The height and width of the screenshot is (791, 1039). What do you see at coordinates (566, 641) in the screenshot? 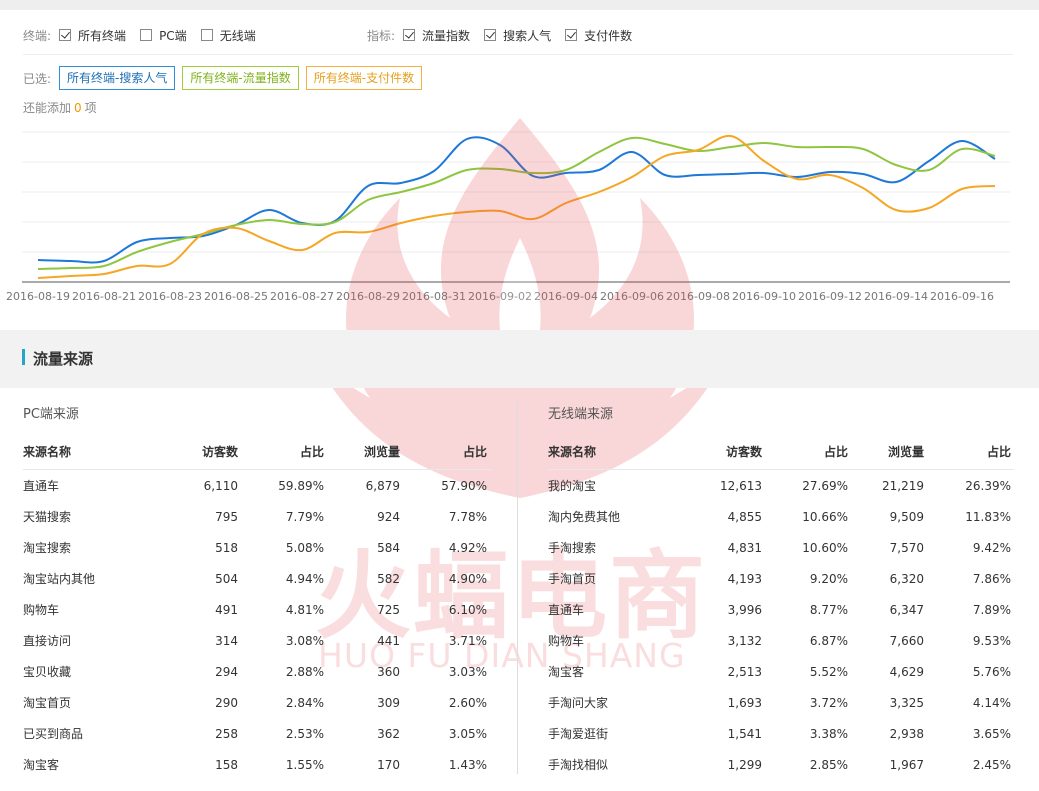
I see `table-cell: 购物车` at bounding box center [566, 641].